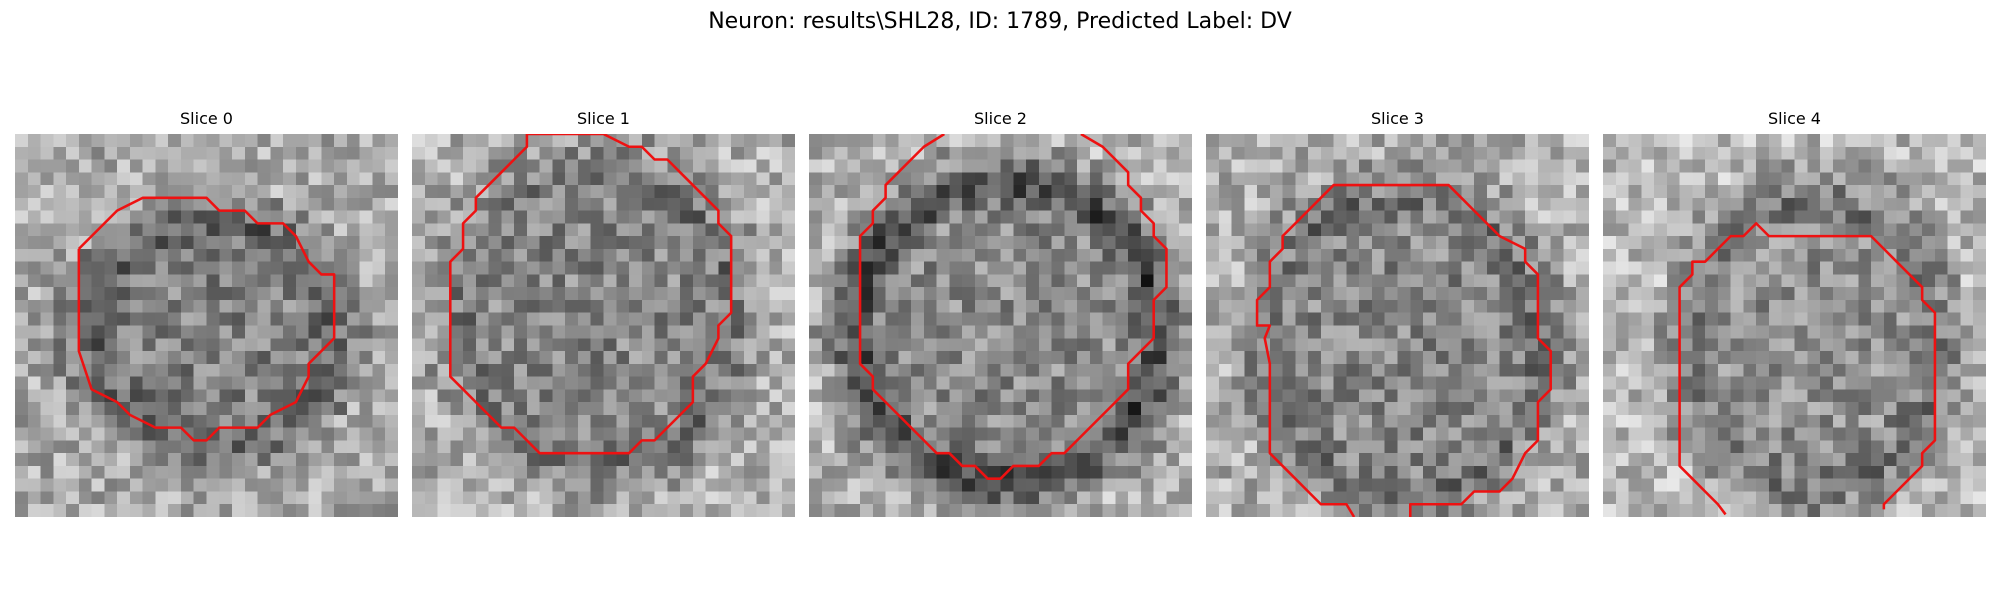  What do you see at coordinates (1000, 118) in the screenshot?
I see `slice-title-2: Slice 2` at bounding box center [1000, 118].